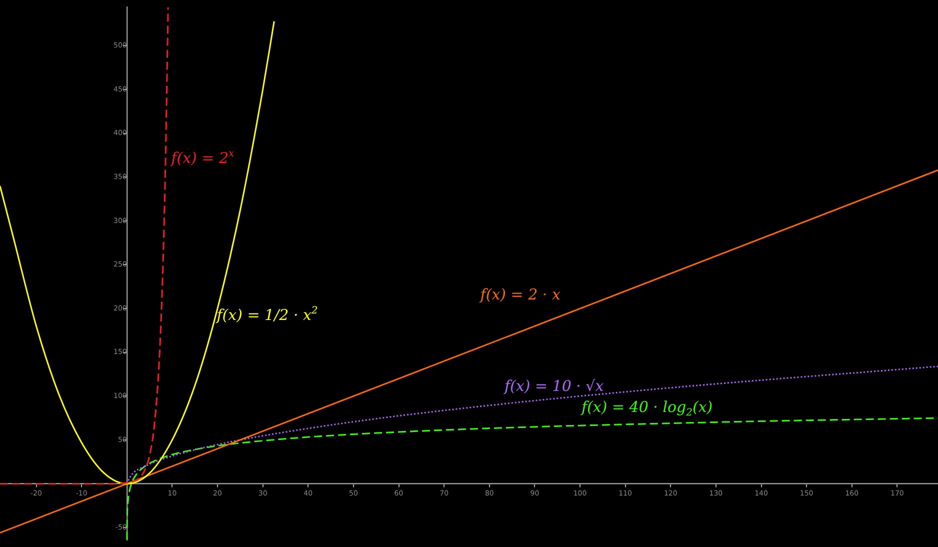 The width and height of the screenshot is (938, 547). Describe the element at coordinates (520, 295) in the screenshot. I see `annotation: f(x) = 2 · x` at that location.